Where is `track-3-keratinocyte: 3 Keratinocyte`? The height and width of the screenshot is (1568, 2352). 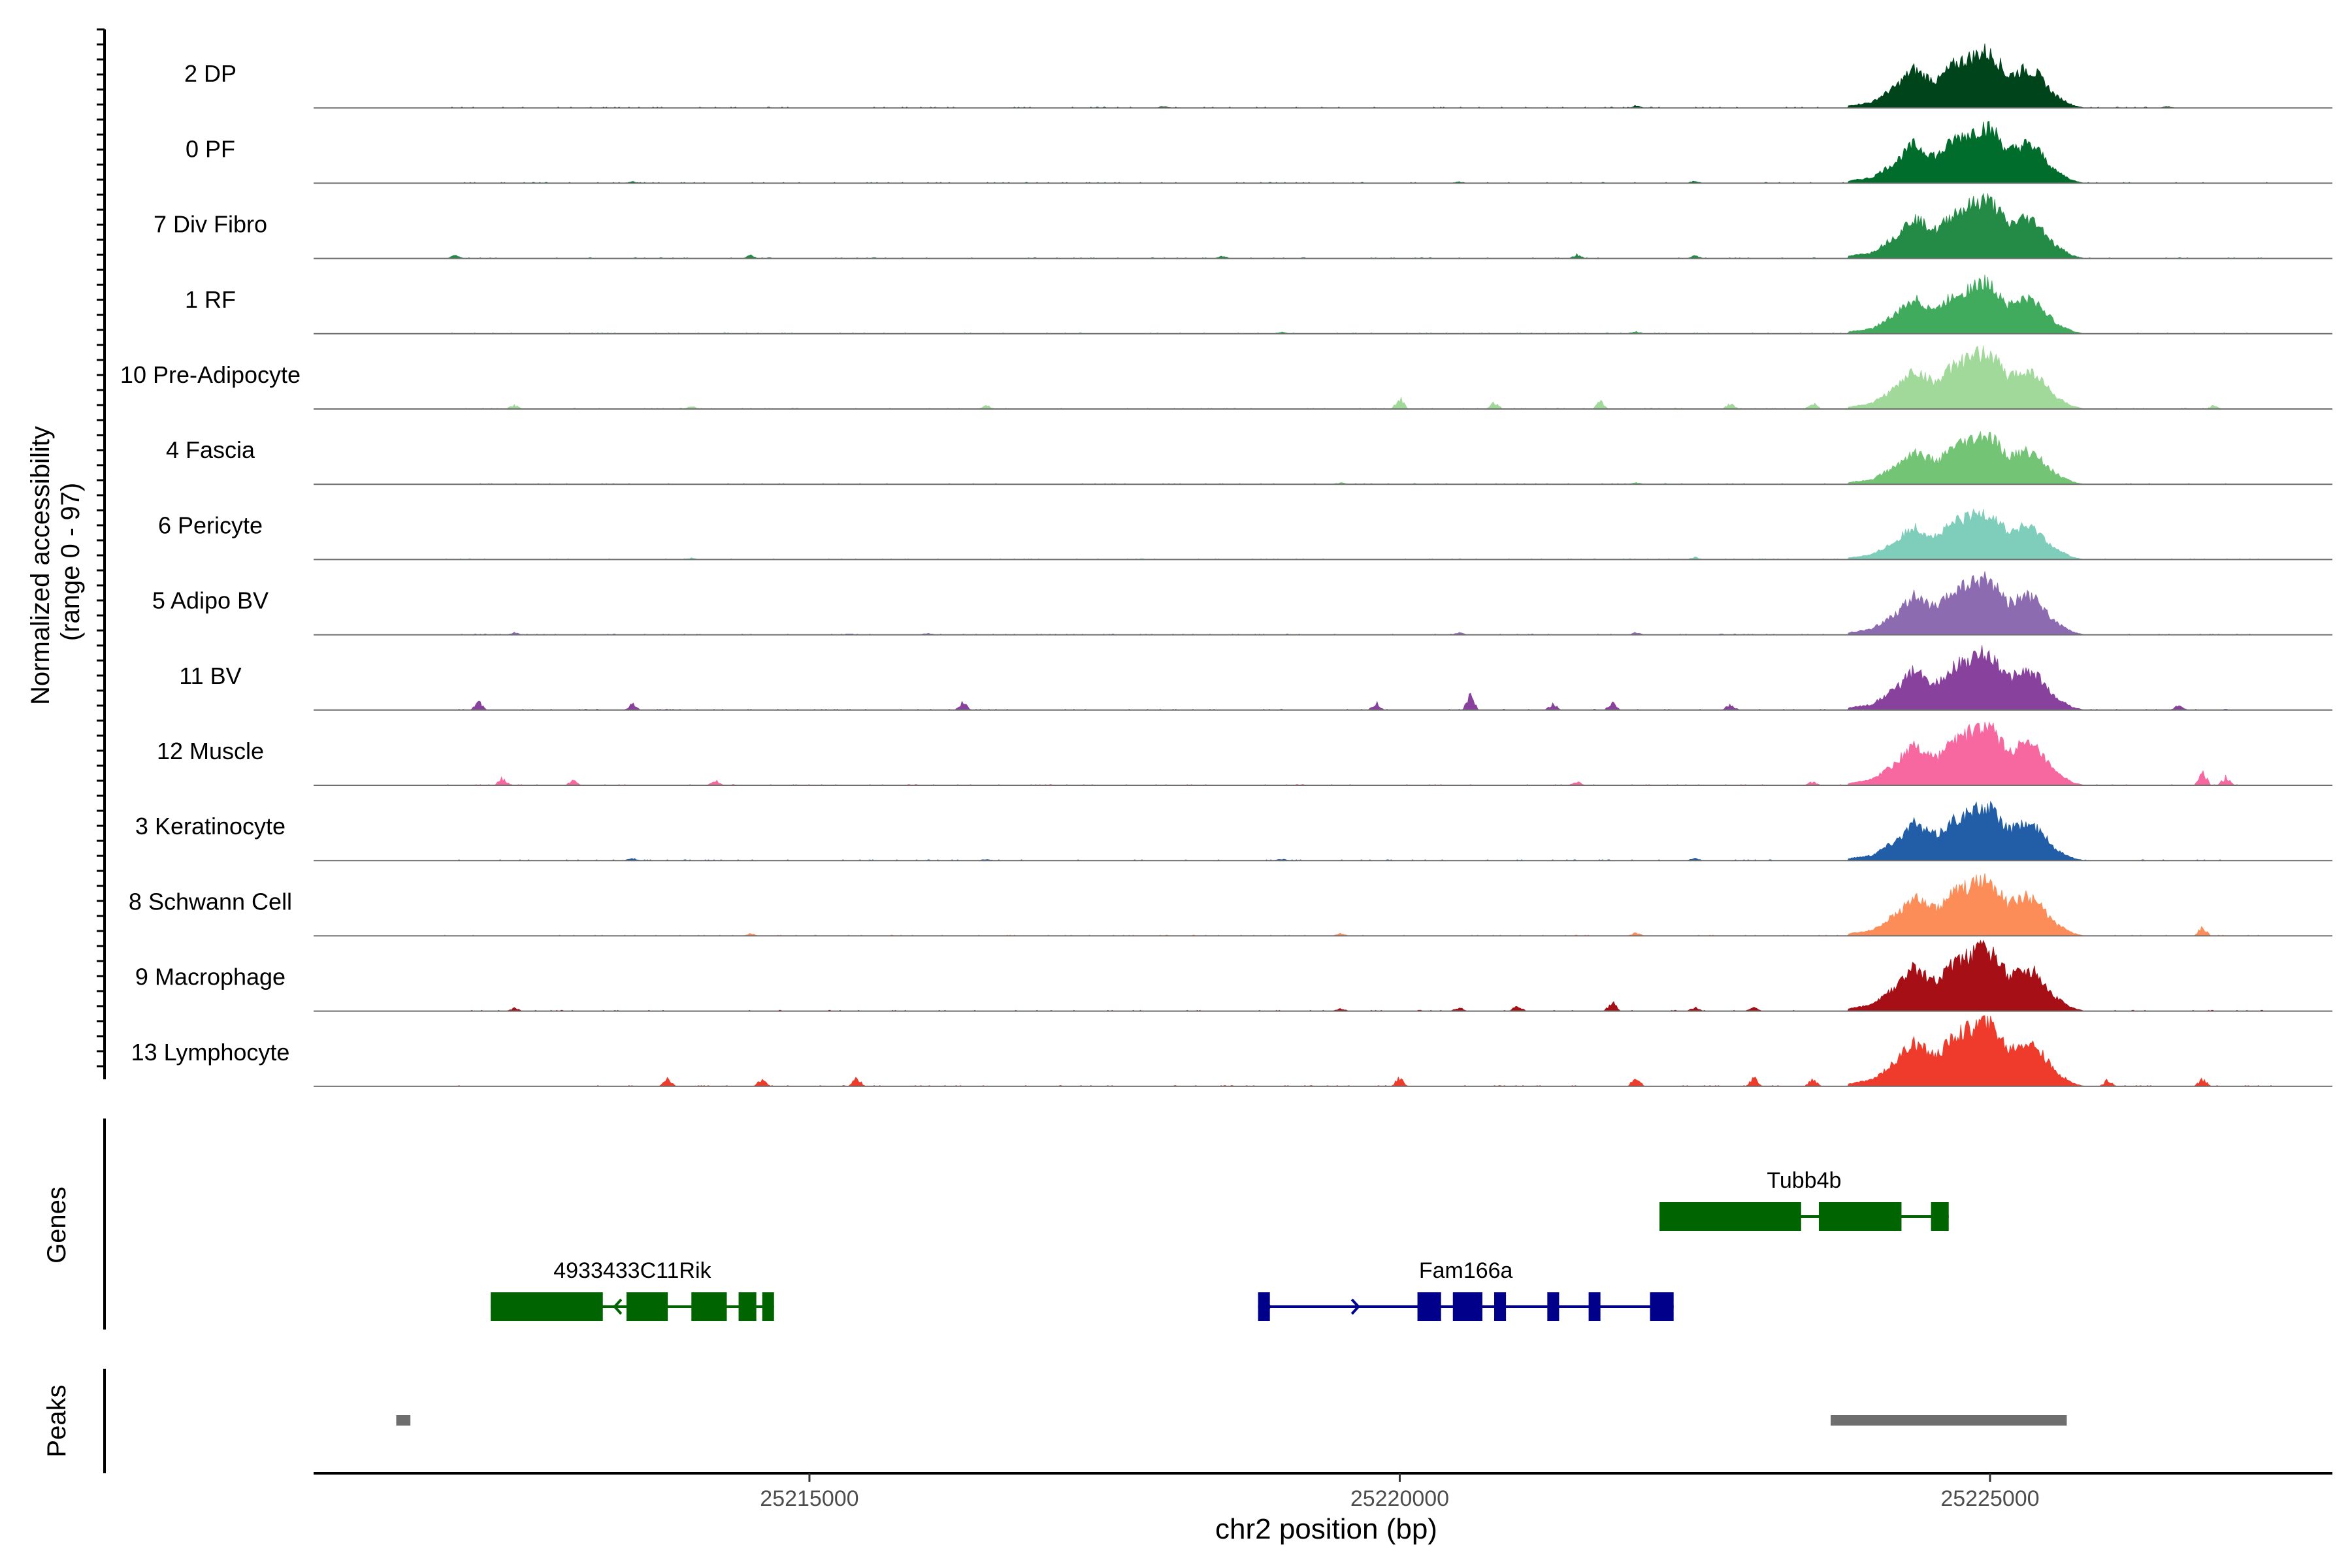
track-3-keratinocyte: 3 Keratinocyte is located at coordinates (1233, 831).